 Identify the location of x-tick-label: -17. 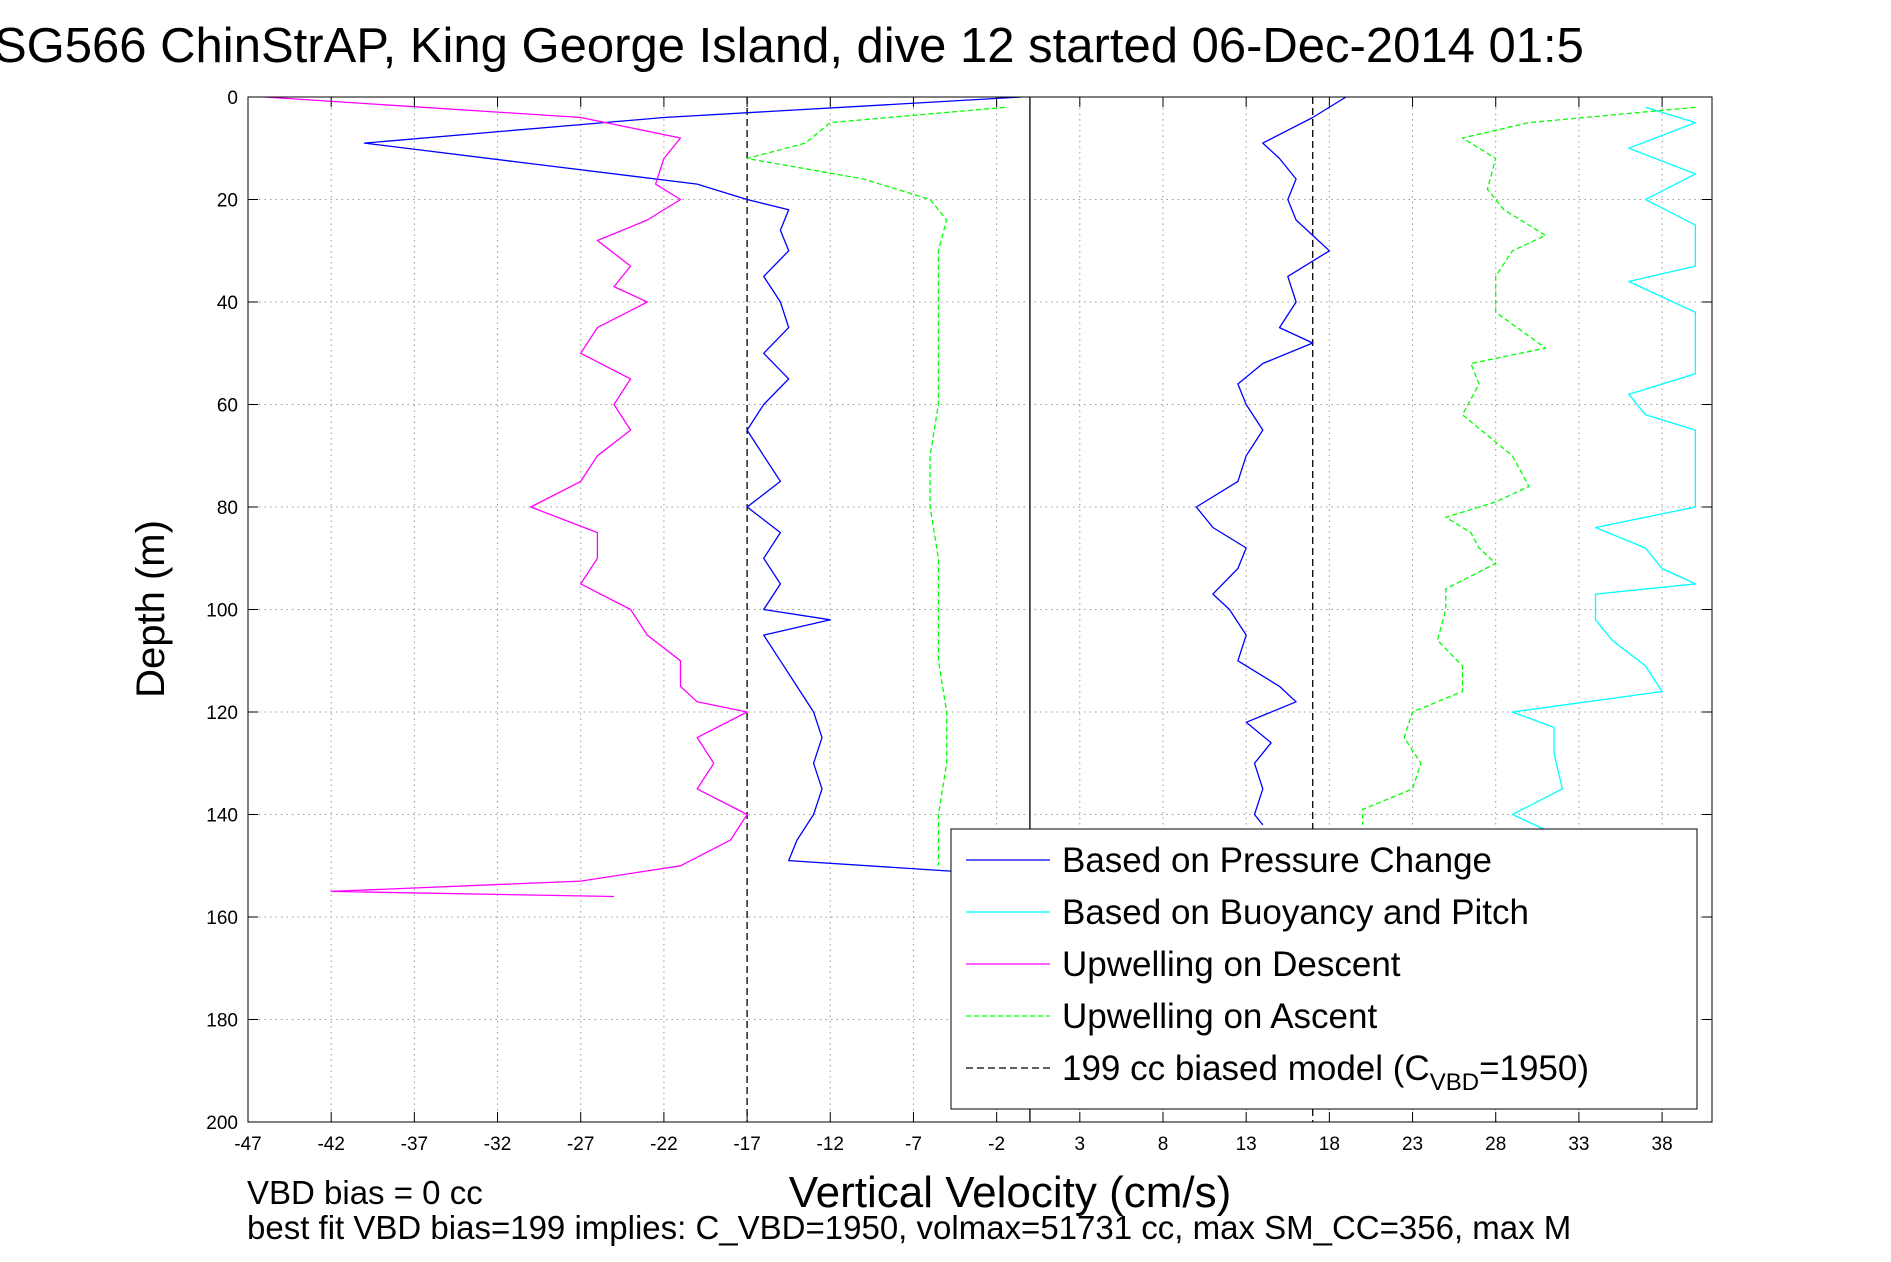
(746, 1144).